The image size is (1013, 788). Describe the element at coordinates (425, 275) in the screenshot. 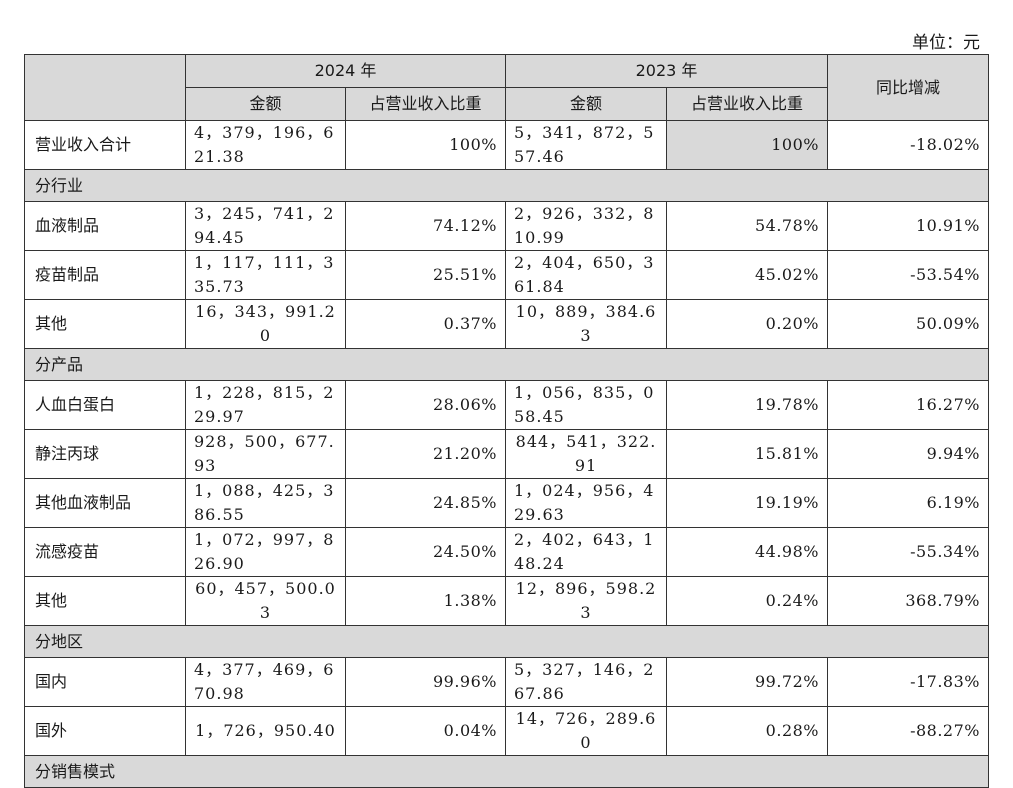

I see `ratio-2024: 25.51%` at that location.